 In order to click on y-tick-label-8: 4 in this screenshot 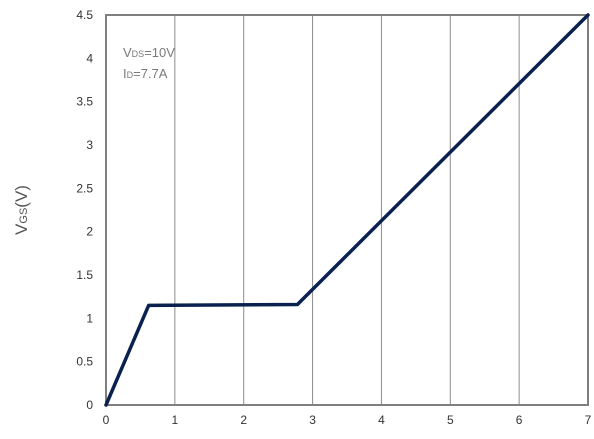, I will do `click(89, 58)`.